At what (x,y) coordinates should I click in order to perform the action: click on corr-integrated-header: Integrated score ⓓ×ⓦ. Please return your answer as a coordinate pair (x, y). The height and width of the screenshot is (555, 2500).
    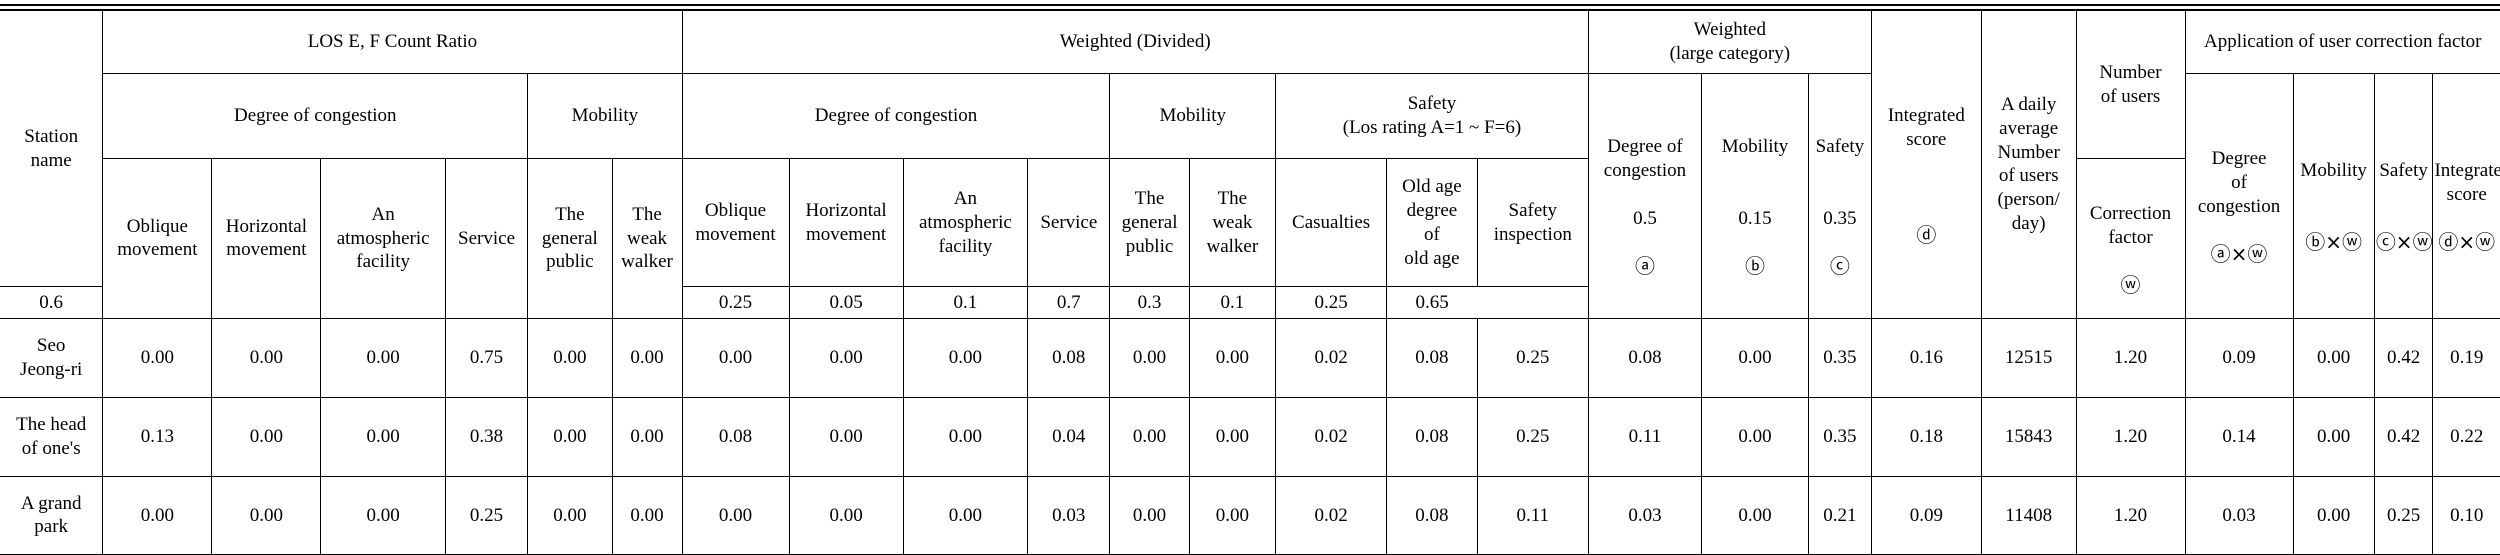
    Looking at the image, I should click on (2466, 196).